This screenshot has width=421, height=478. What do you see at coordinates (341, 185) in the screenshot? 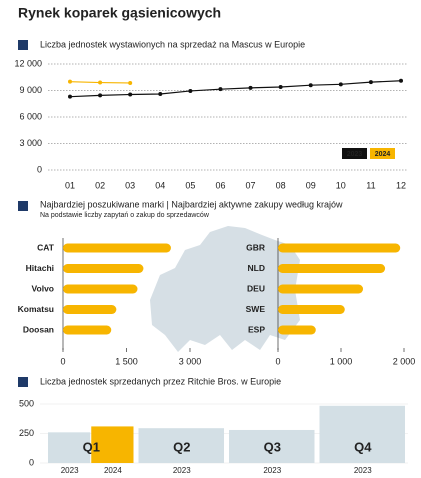
I see `x-tick-label: 10` at bounding box center [341, 185].